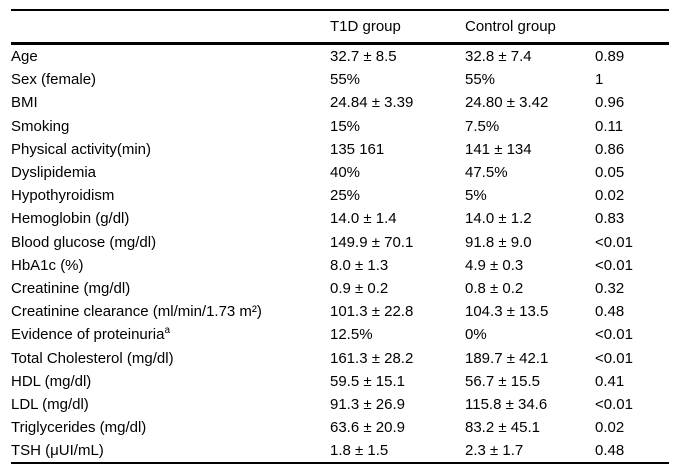 The height and width of the screenshot is (476, 681). Describe the element at coordinates (170, 288) in the screenshot. I see `row-label: Creatinine (mg/dl)` at that location.